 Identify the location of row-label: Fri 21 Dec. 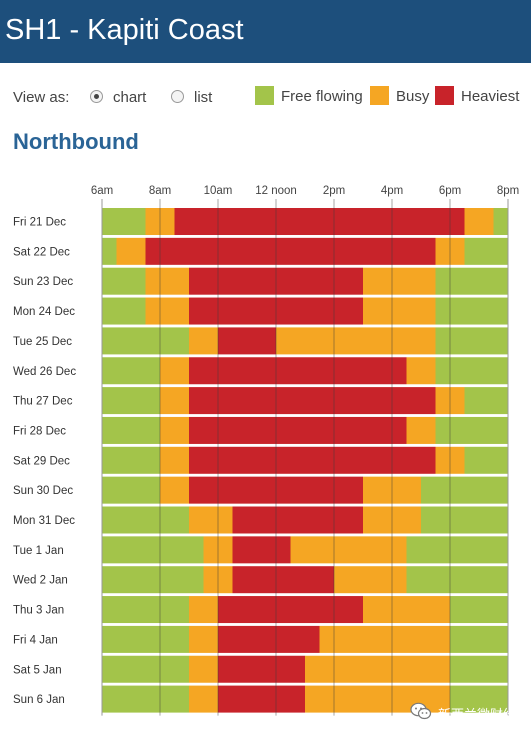
(39, 223).